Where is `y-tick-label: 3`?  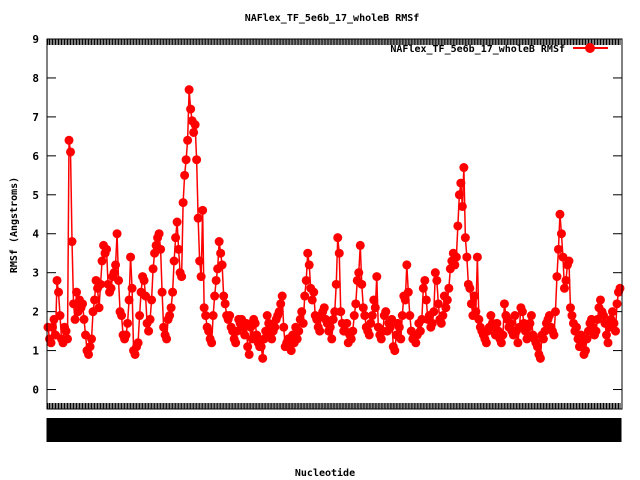 y-tick-label: 3 is located at coordinates (35, 273).